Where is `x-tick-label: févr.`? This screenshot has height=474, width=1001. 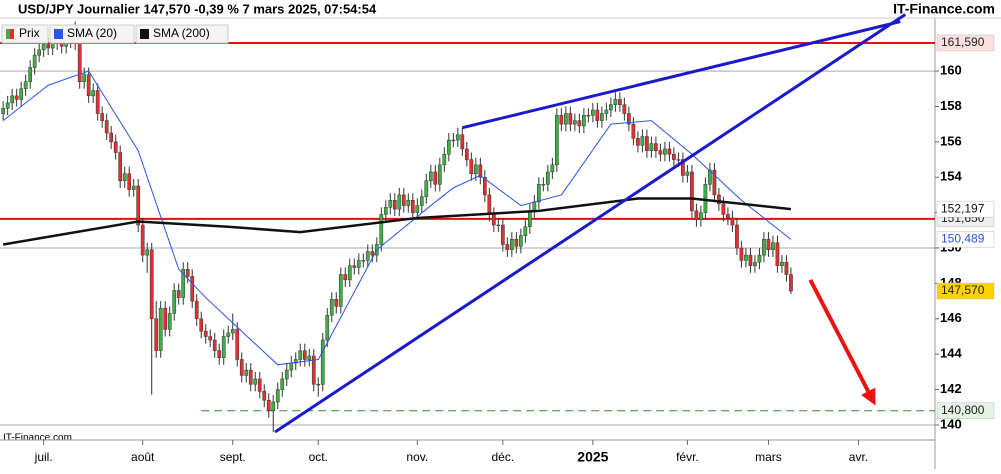 x-tick-label: févr. is located at coordinates (687, 457).